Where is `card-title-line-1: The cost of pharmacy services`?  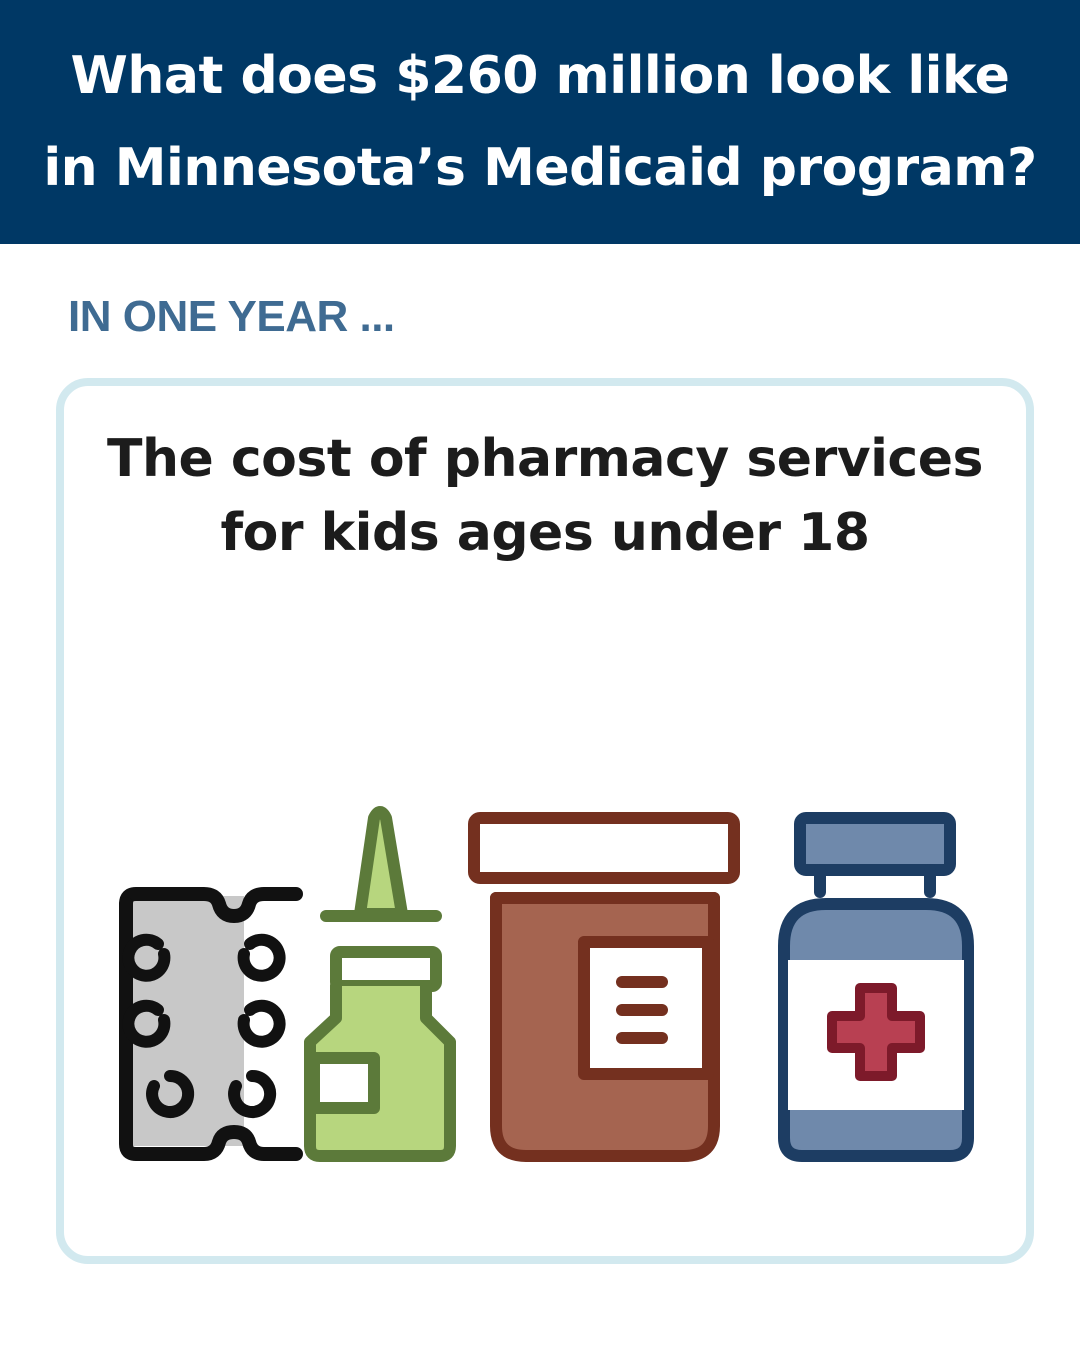
card-title-line-1: The cost of pharmacy services is located at coordinates (545, 459).